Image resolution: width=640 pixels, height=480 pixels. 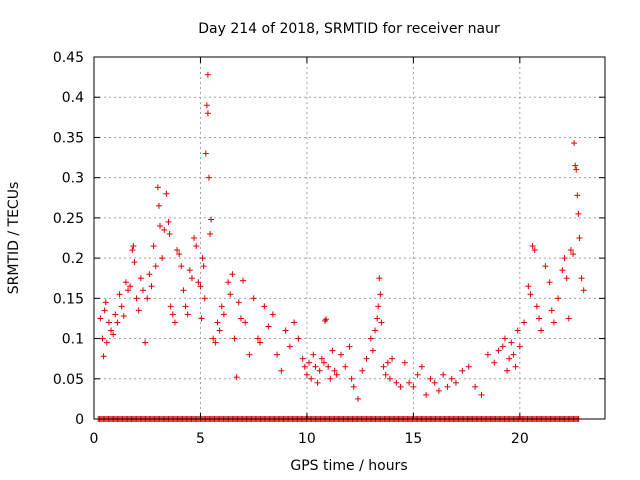 I want to click on y-tick-label: 0.4, so click(x=73, y=98).